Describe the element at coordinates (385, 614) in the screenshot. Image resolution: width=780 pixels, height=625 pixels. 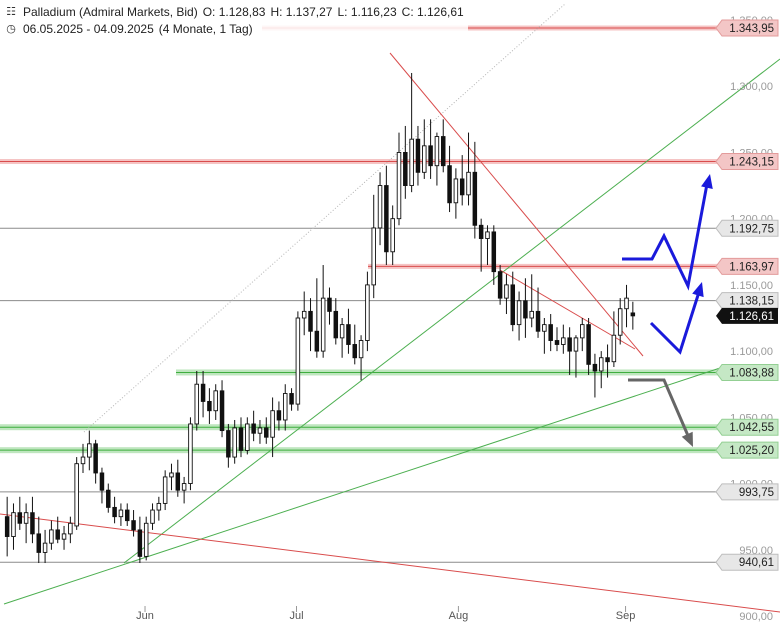
I see `x-axis: Jun Jul Aug Sep` at that location.